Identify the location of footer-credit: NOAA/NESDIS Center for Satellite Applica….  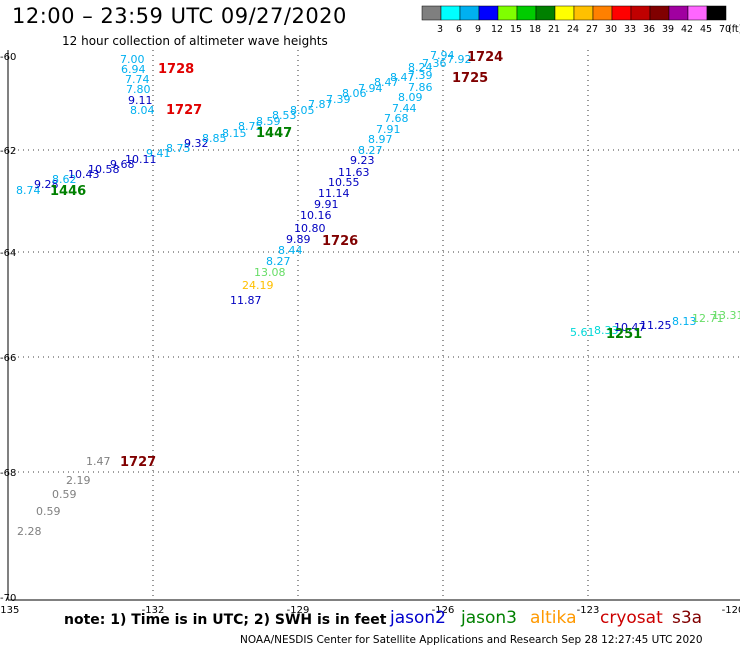
(471, 640).